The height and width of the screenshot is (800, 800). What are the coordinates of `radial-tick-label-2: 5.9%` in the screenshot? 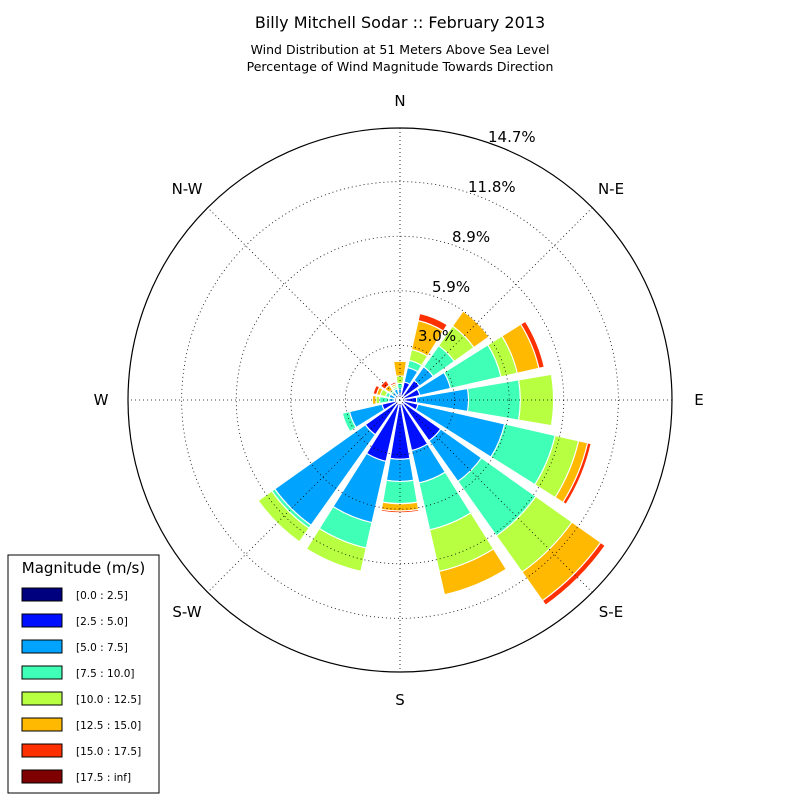 It's located at (451, 287).